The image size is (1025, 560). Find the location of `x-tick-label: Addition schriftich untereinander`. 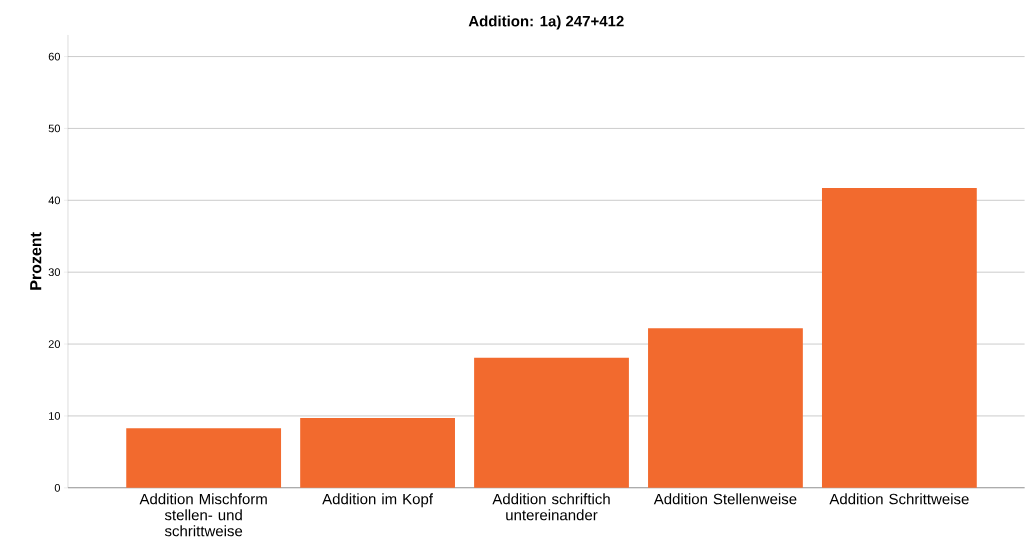

x-tick-label: Addition schriftich untereinander is located at coordinates (551, 507).